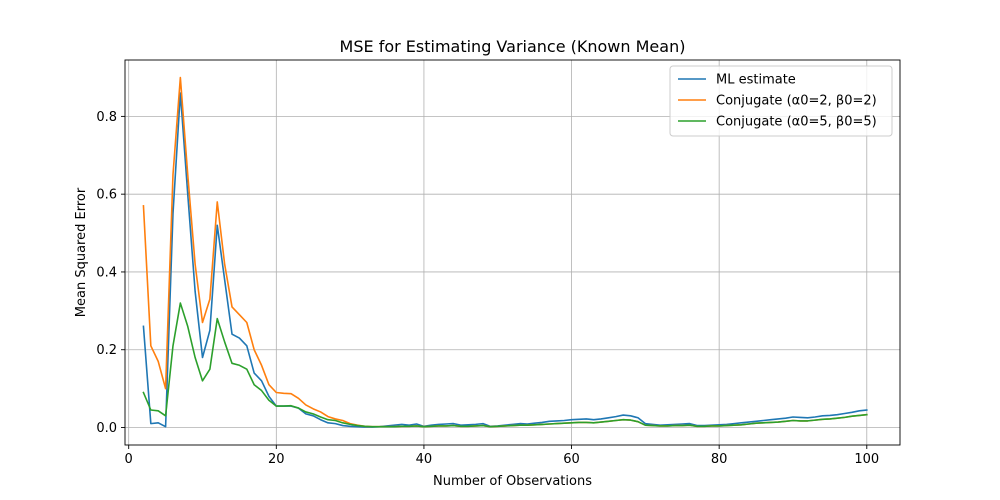 The height and width of the screenshot is (500, 1000). Describe the element at coordinates (106, 428) in the screenshot. I see `y-tick-label: 0.0` at that location.